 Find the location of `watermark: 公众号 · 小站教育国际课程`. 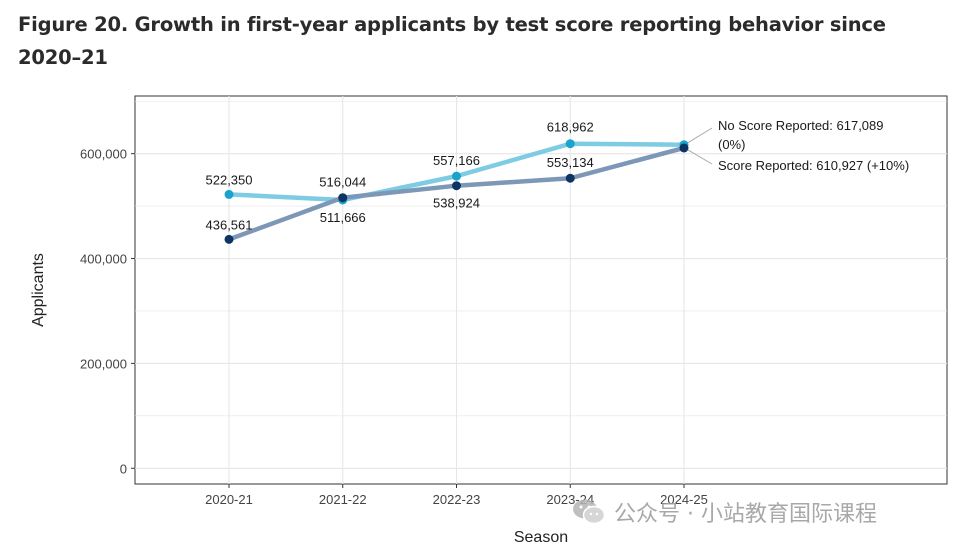

watermark: 公众号 · 小站教育国际课程 is located at coordinates (724, 512).